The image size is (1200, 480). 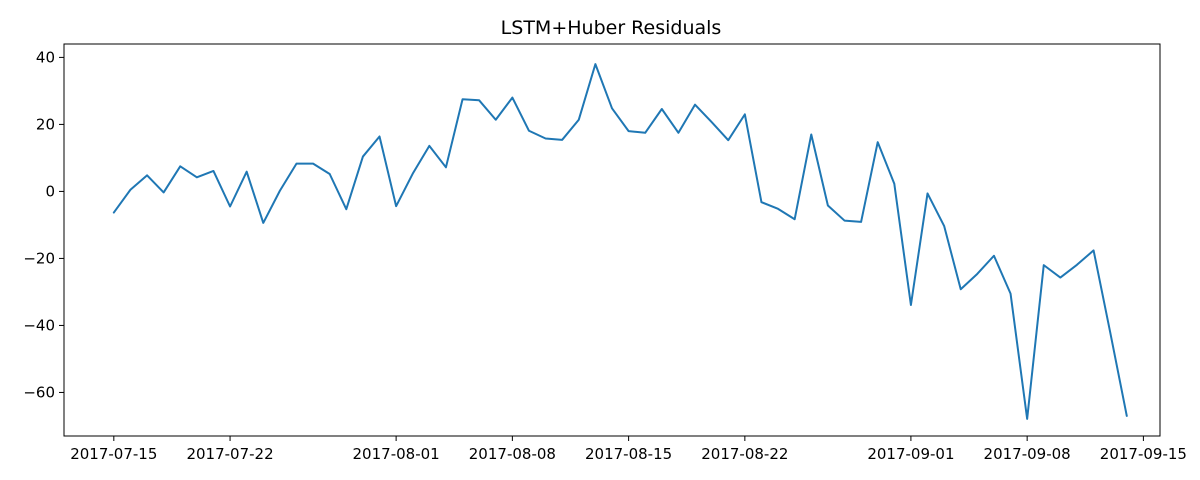 What do you see at coordinates (43, 224) in the screenshot?
I see `y-axis: 40 20 0 −20 −40 −60` at bounding box center [43, 224].